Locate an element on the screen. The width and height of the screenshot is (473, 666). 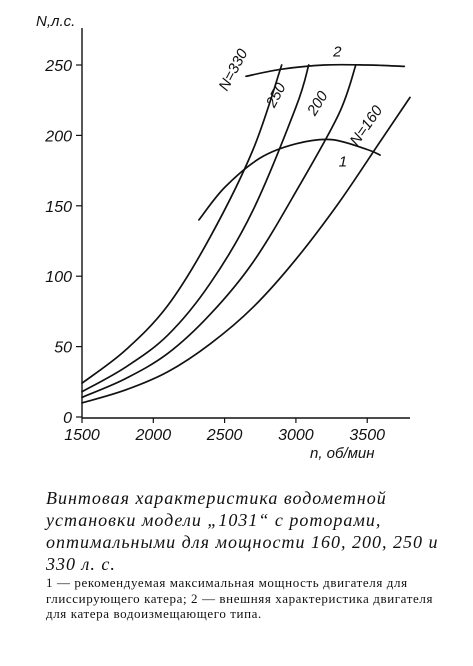
x-tick-label: 2500 is located at coordinates (224, 435).